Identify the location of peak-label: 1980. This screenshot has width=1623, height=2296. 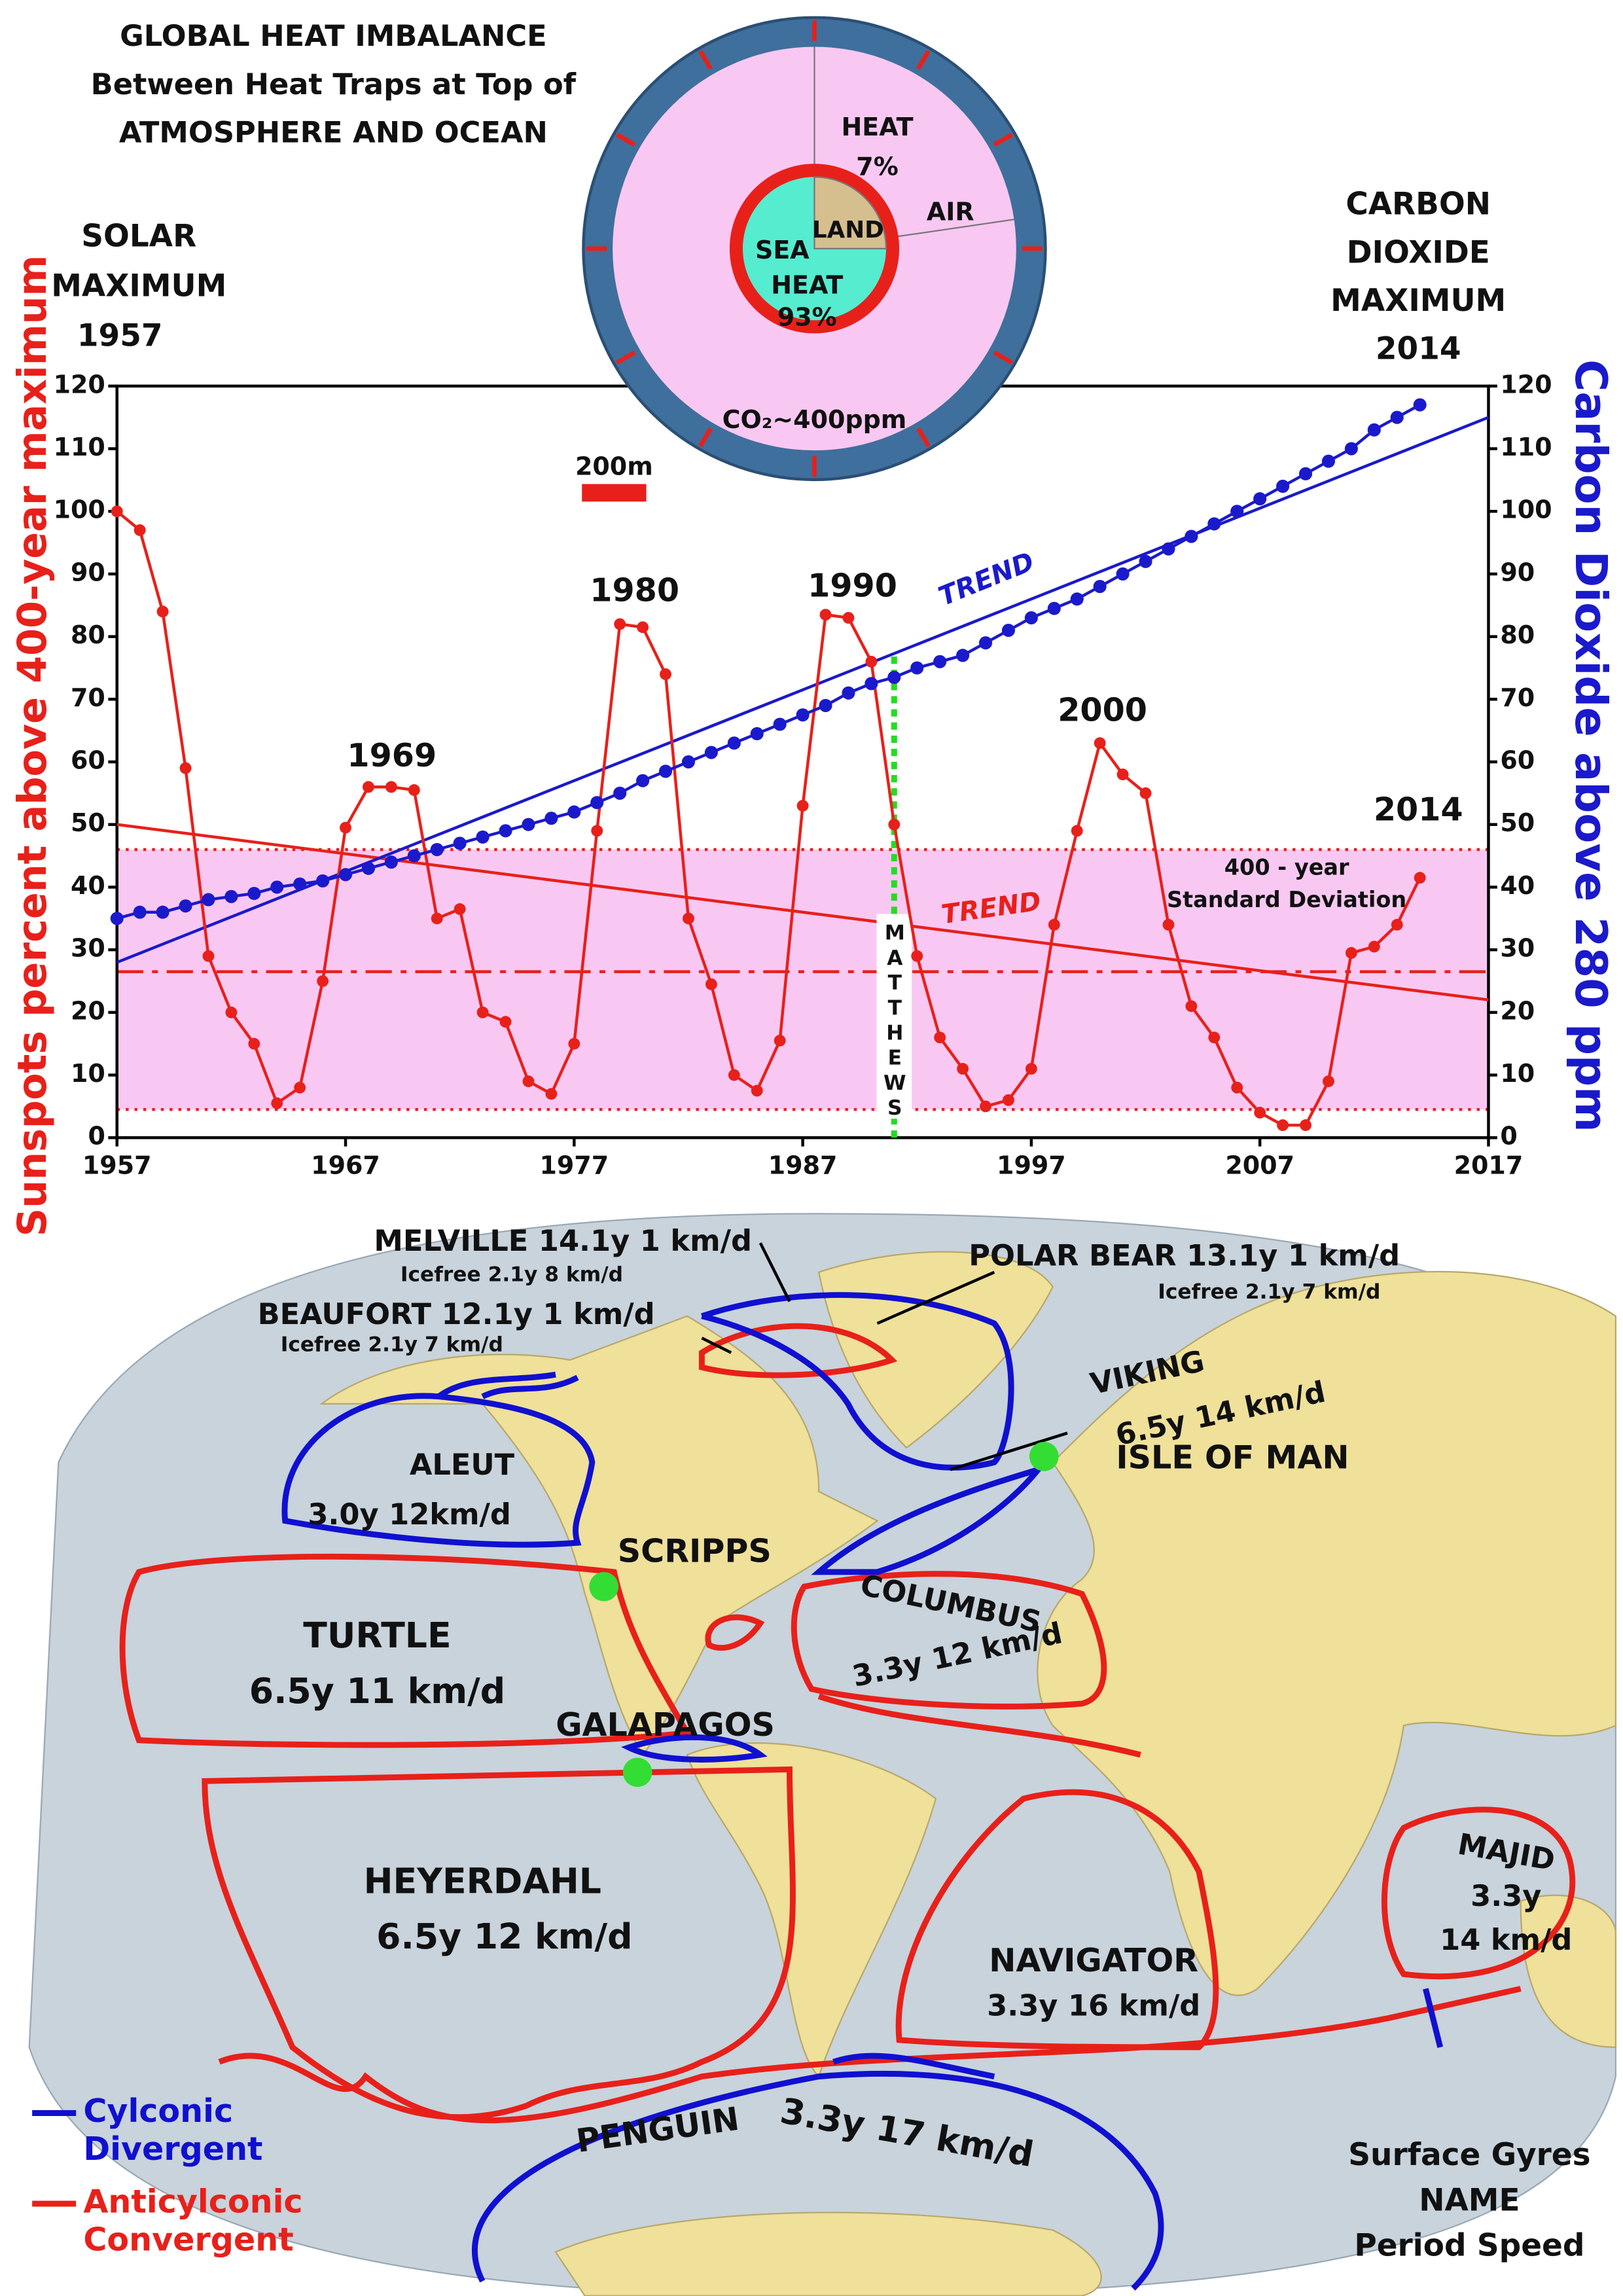
(634, 590).